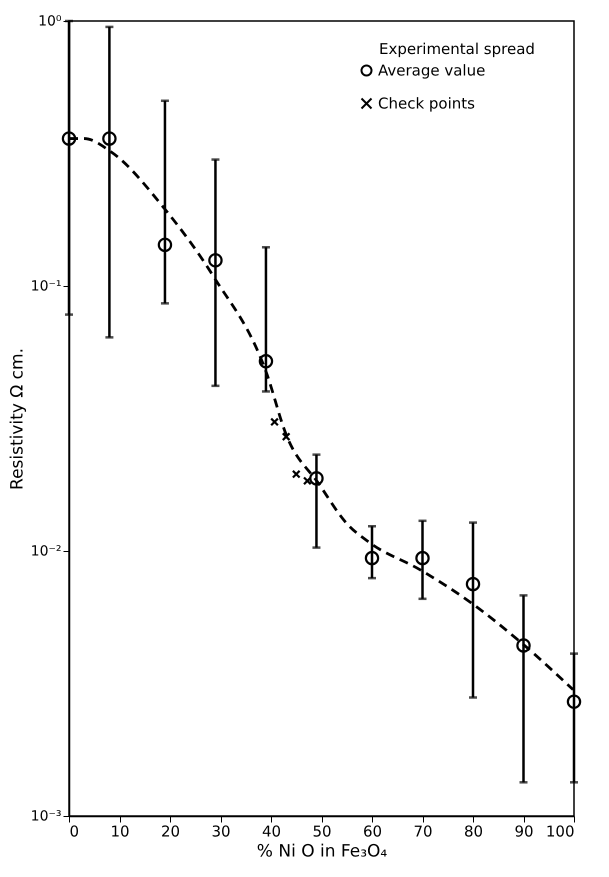 The image size is (609, 877). Describe the element at coordinates (75, 831) in the screenshot. I see `x-tick-label: 0` at that location.